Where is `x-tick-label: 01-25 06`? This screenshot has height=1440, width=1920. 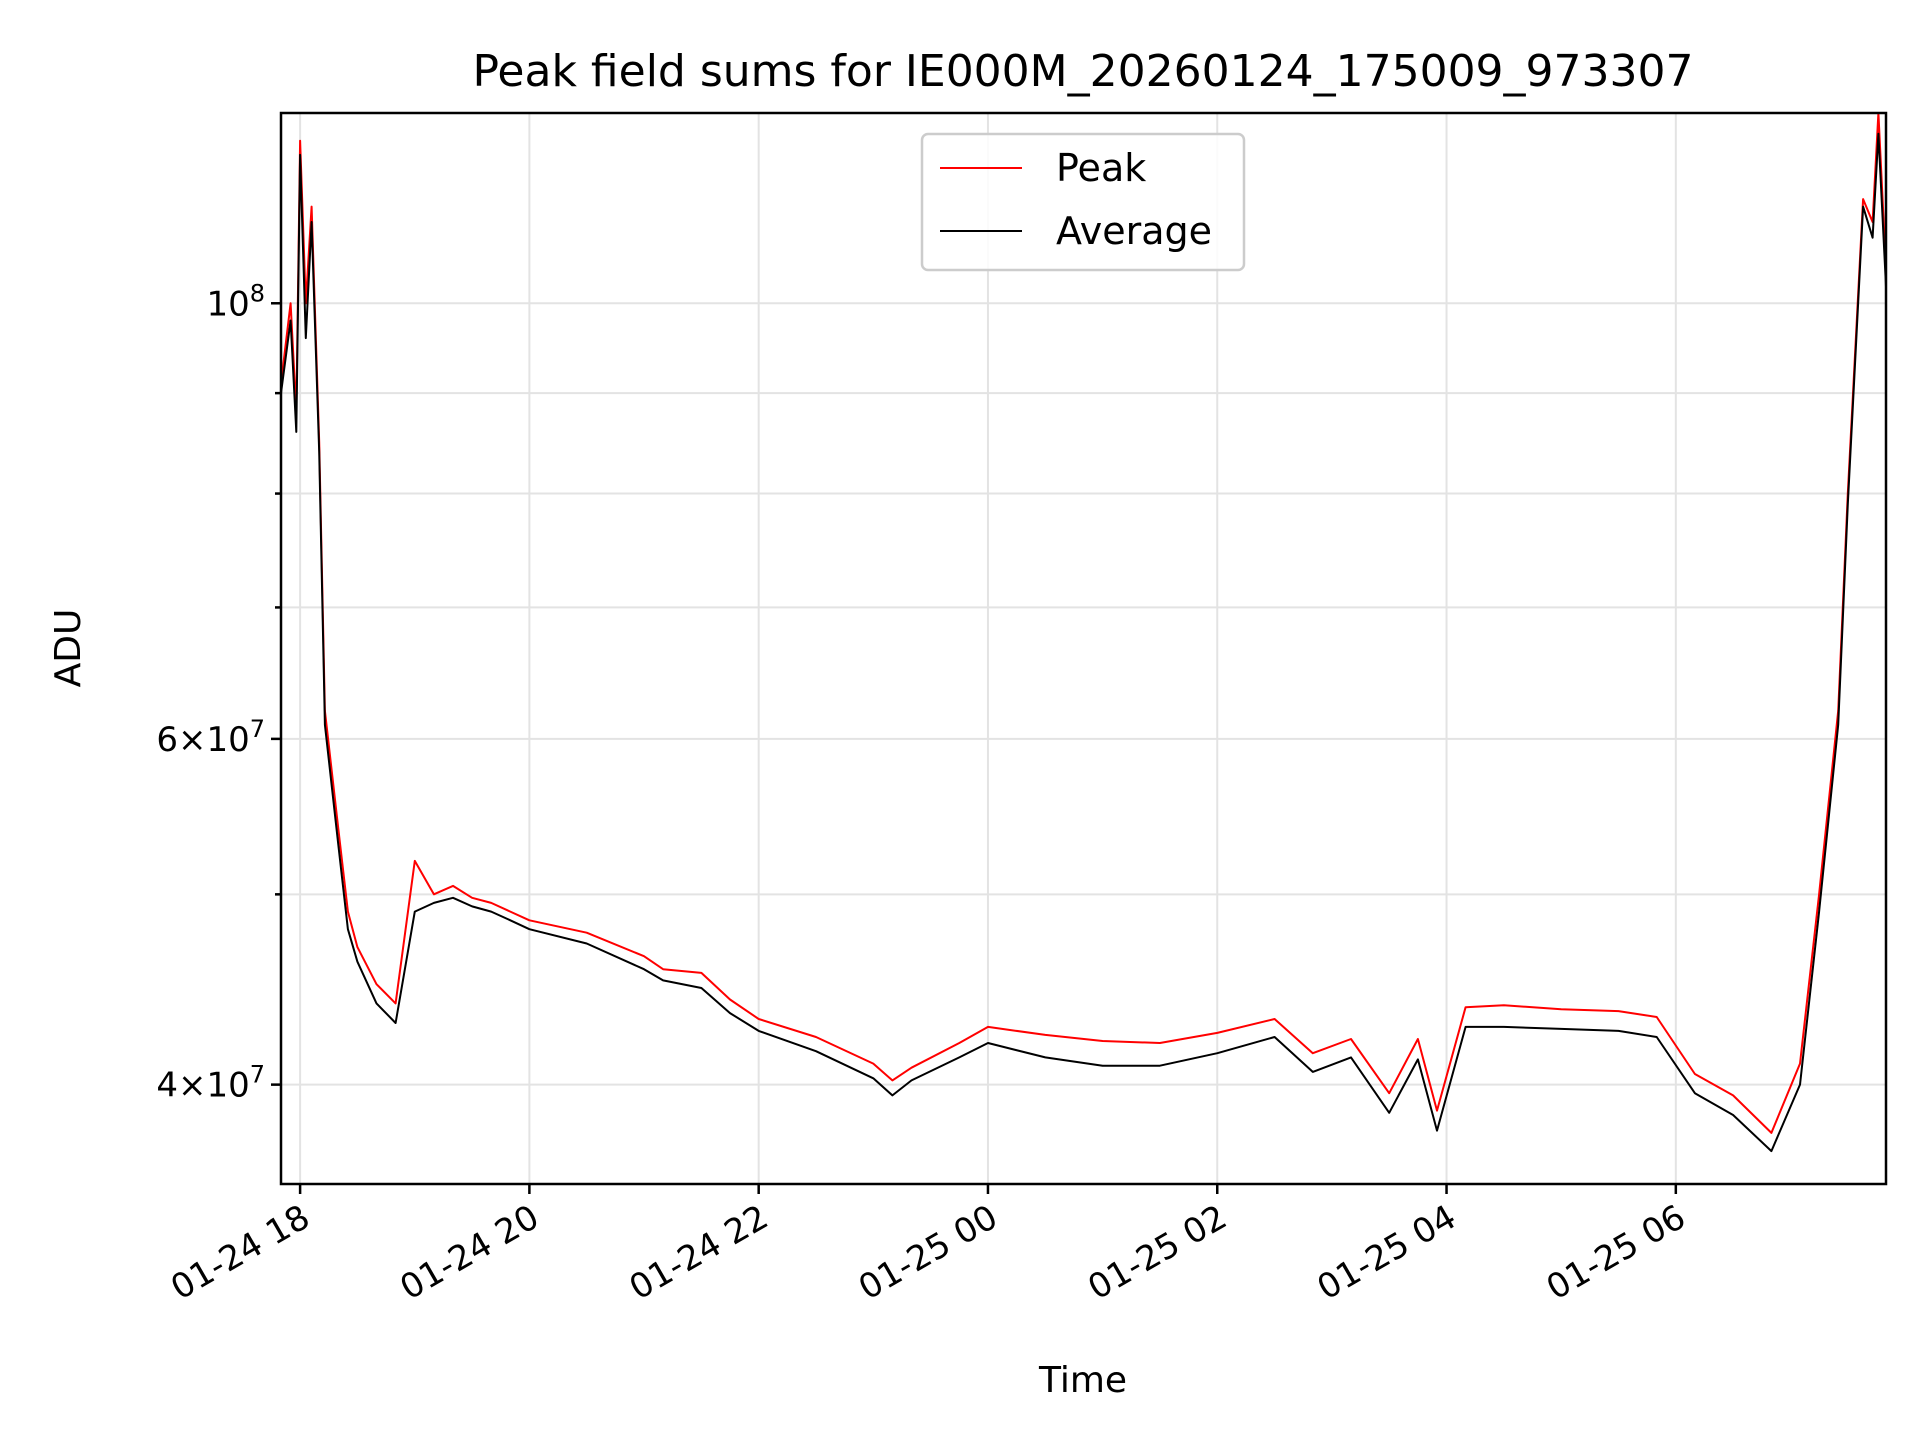 x-tick-label: 01-25 06 is located at coordinates (1616, 1252).